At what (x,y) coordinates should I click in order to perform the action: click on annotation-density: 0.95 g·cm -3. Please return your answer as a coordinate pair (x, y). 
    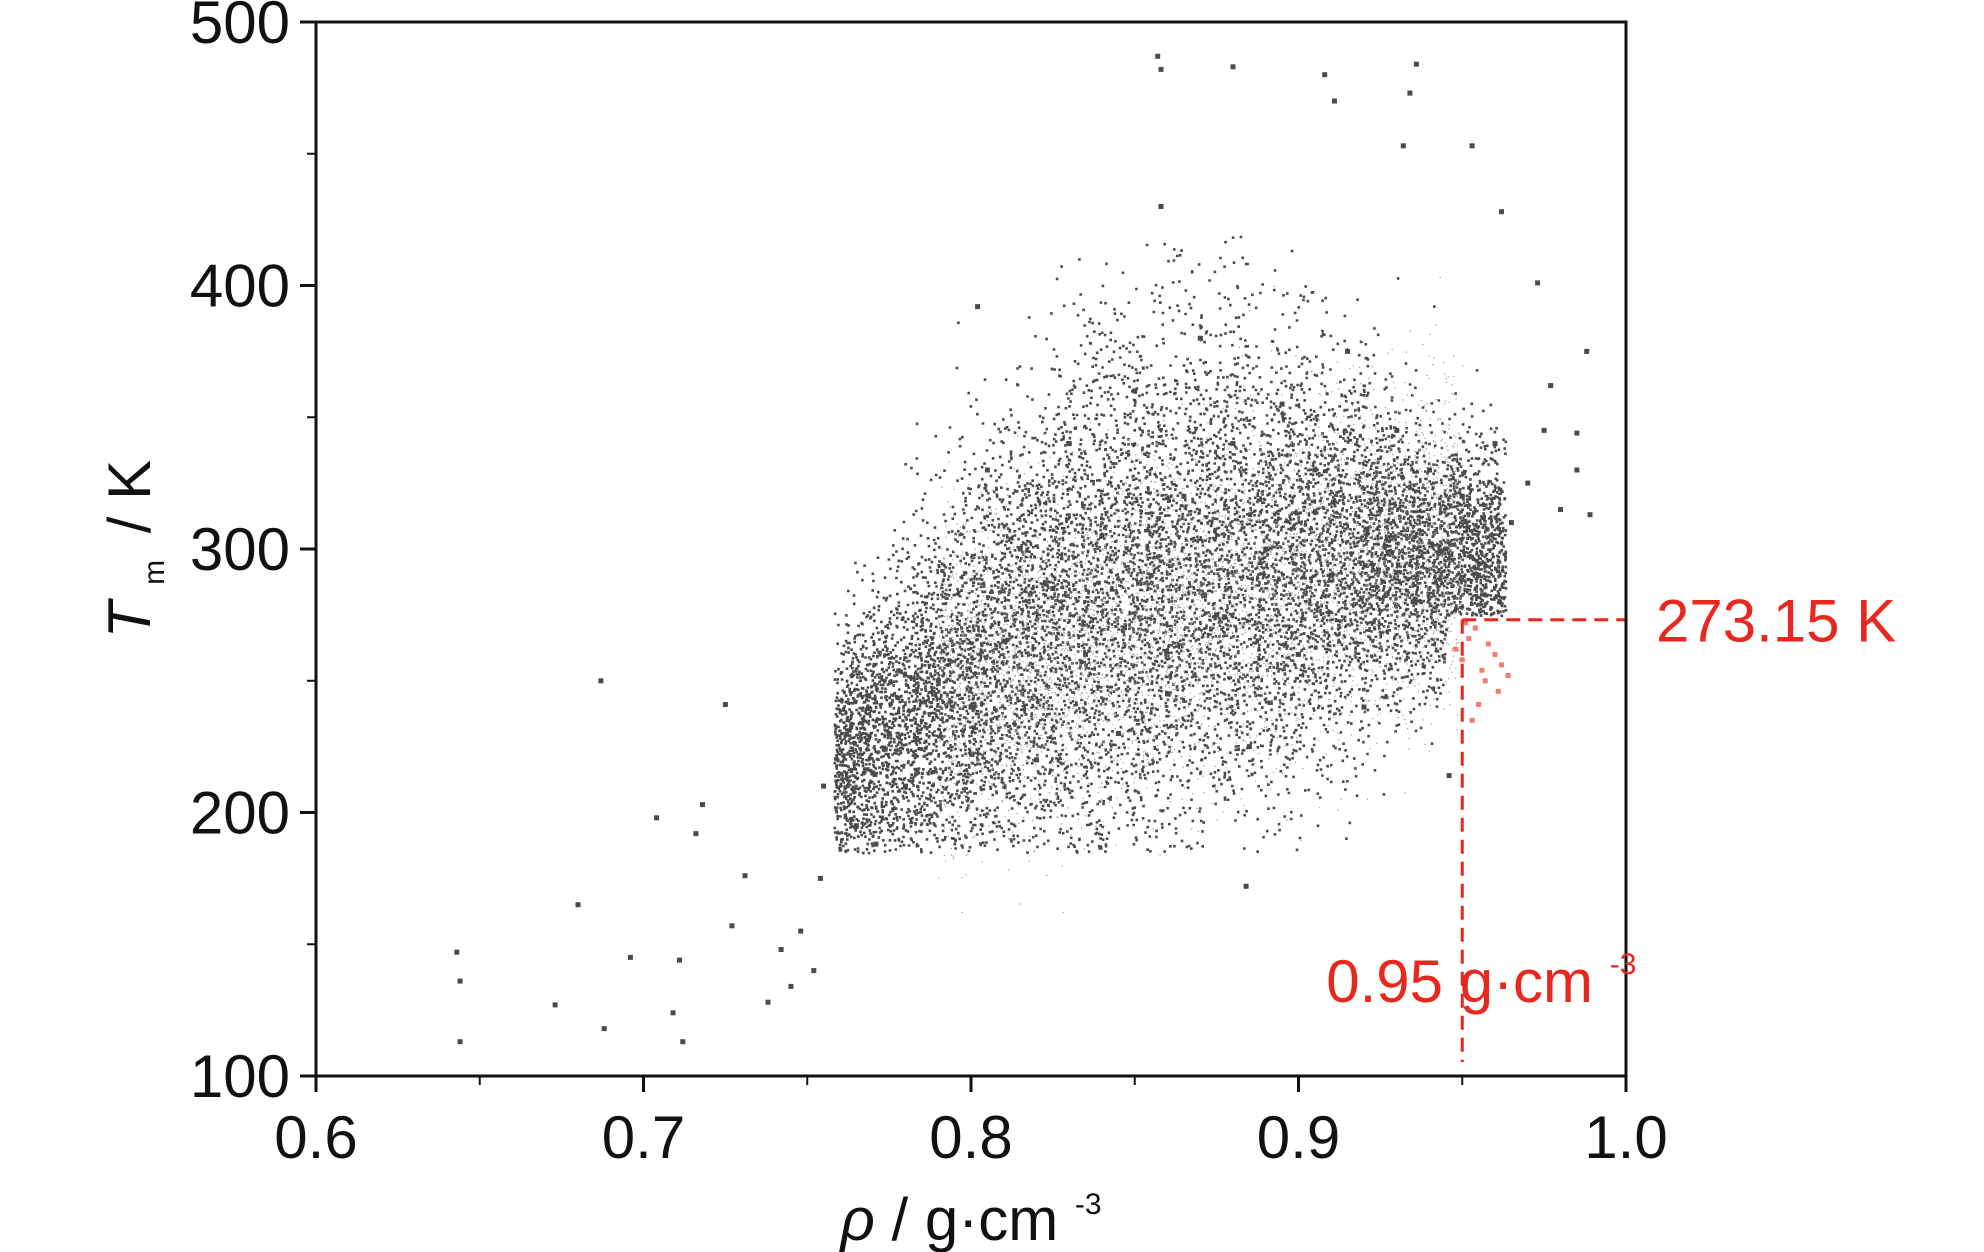
    Looking at the image, I should click on (1481, 981).